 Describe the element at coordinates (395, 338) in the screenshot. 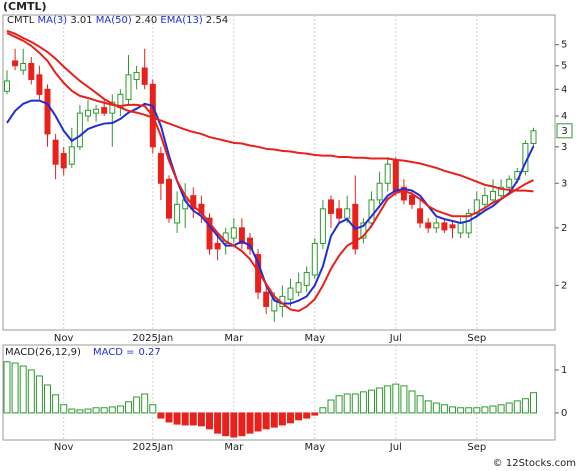

I see `x-tick-label: Jul` at that location.